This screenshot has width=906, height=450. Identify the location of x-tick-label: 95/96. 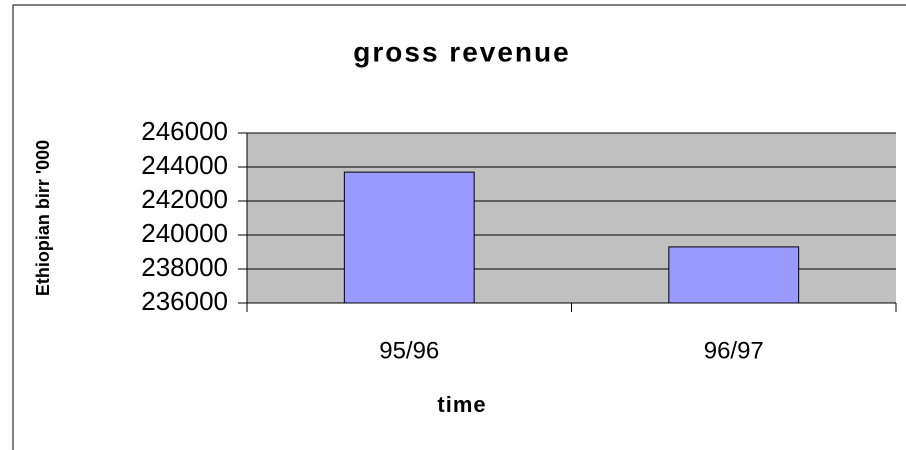
(409, 350).